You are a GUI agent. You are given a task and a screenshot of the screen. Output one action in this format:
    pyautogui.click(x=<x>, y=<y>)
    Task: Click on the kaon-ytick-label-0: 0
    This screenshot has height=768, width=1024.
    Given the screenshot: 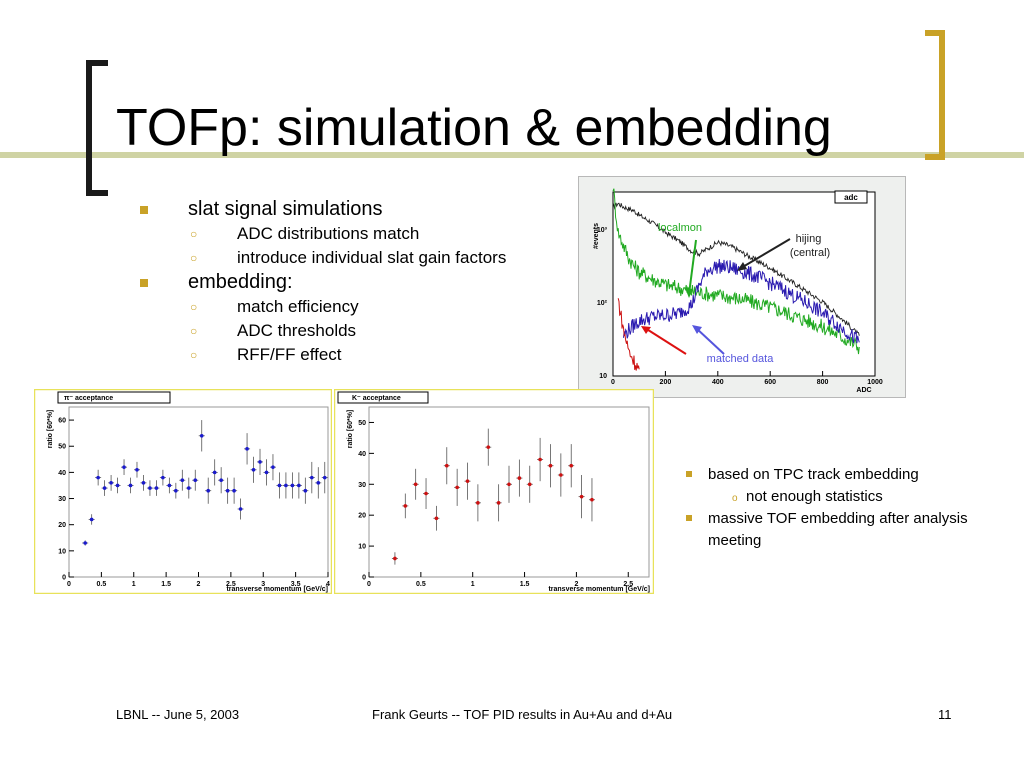 What is the action you would take?
    pyautogui.click(x=364, y=578)
    